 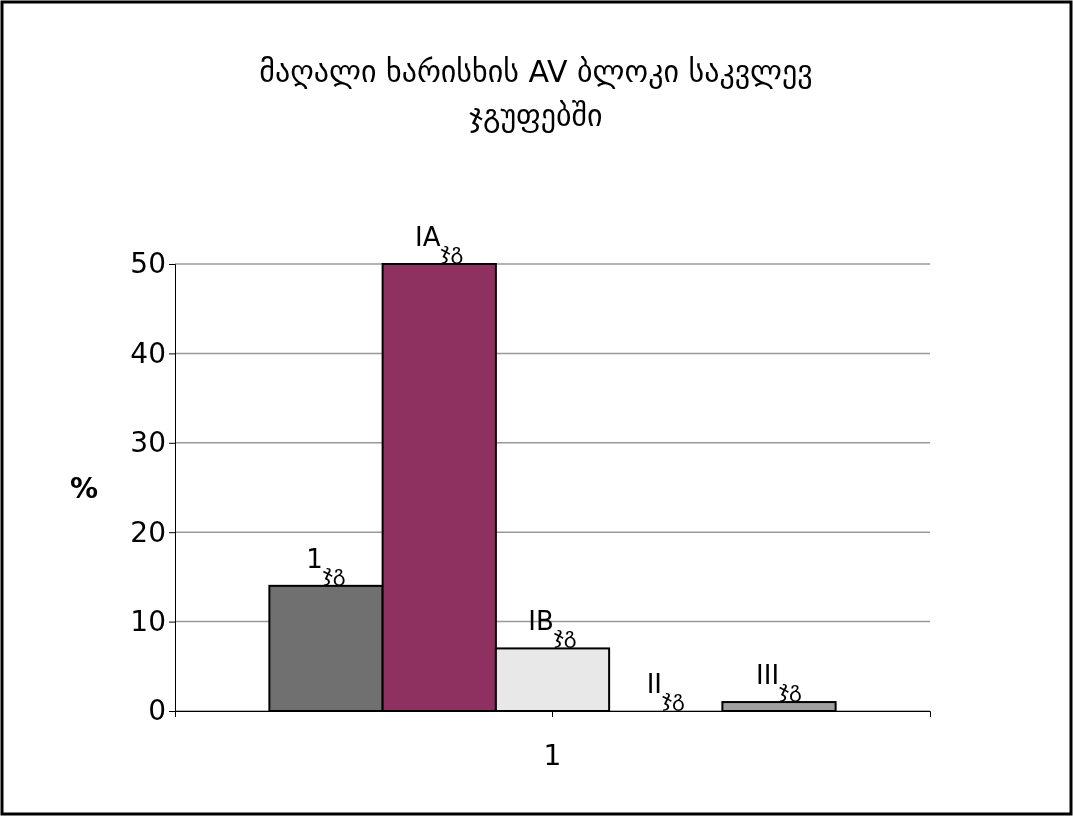 What do you see at coordinates (148, 532) in the screenshot?
I see `y-tick-label: 20` at bounding box center [148, 532].